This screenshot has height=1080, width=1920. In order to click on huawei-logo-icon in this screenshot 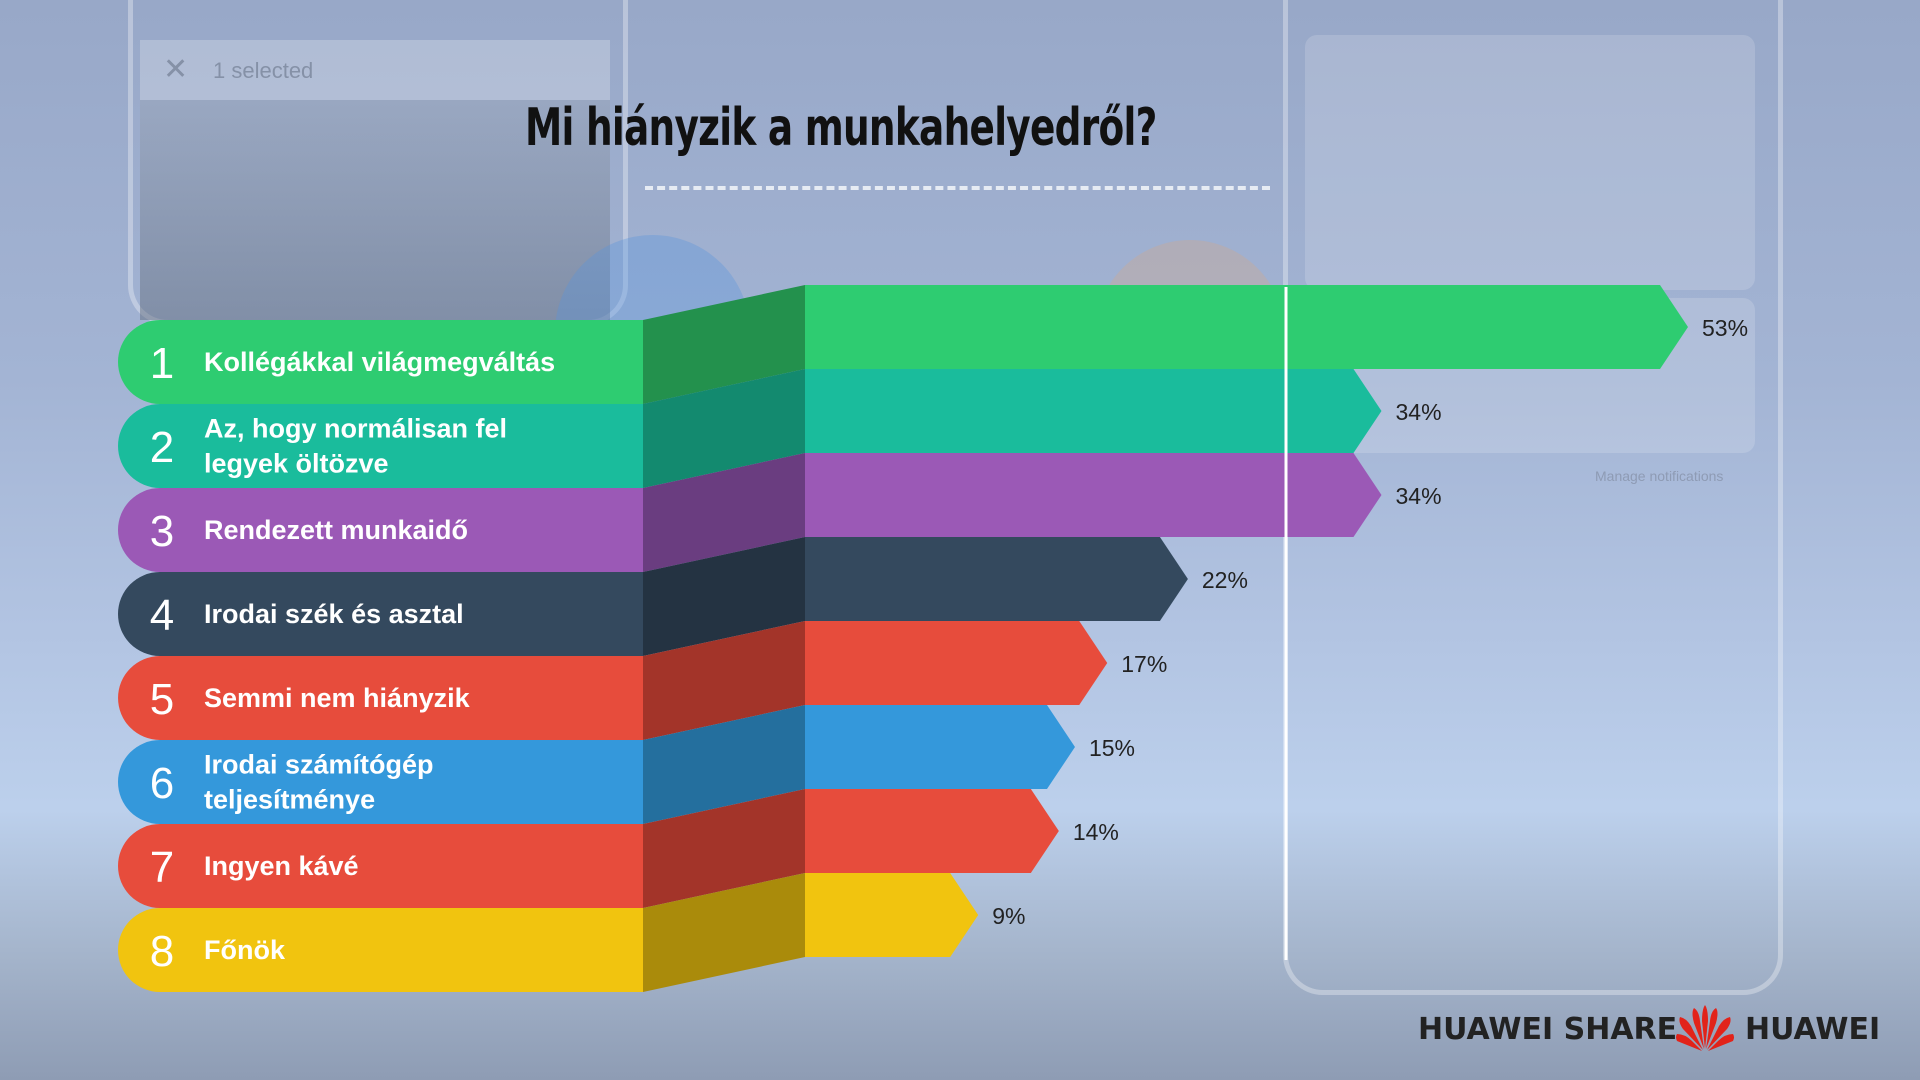, I will do `click(1705, 1028)`.